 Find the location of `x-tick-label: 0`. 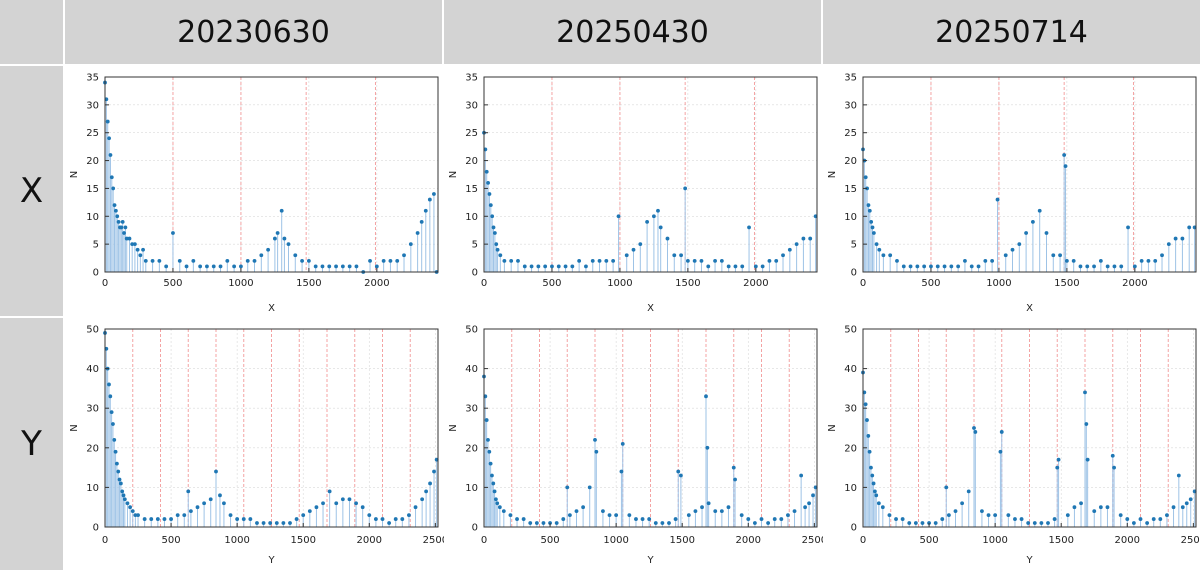

x-tick-label: 0 is located at coordinates (863, 283).